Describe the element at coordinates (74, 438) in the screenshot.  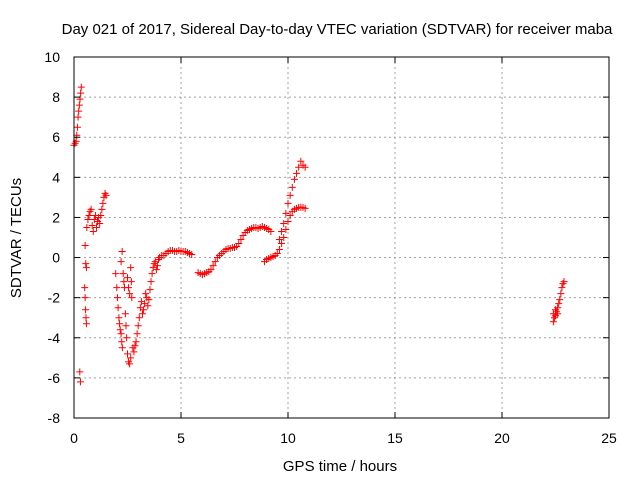
I see `x-tick-label: 0` at that location.